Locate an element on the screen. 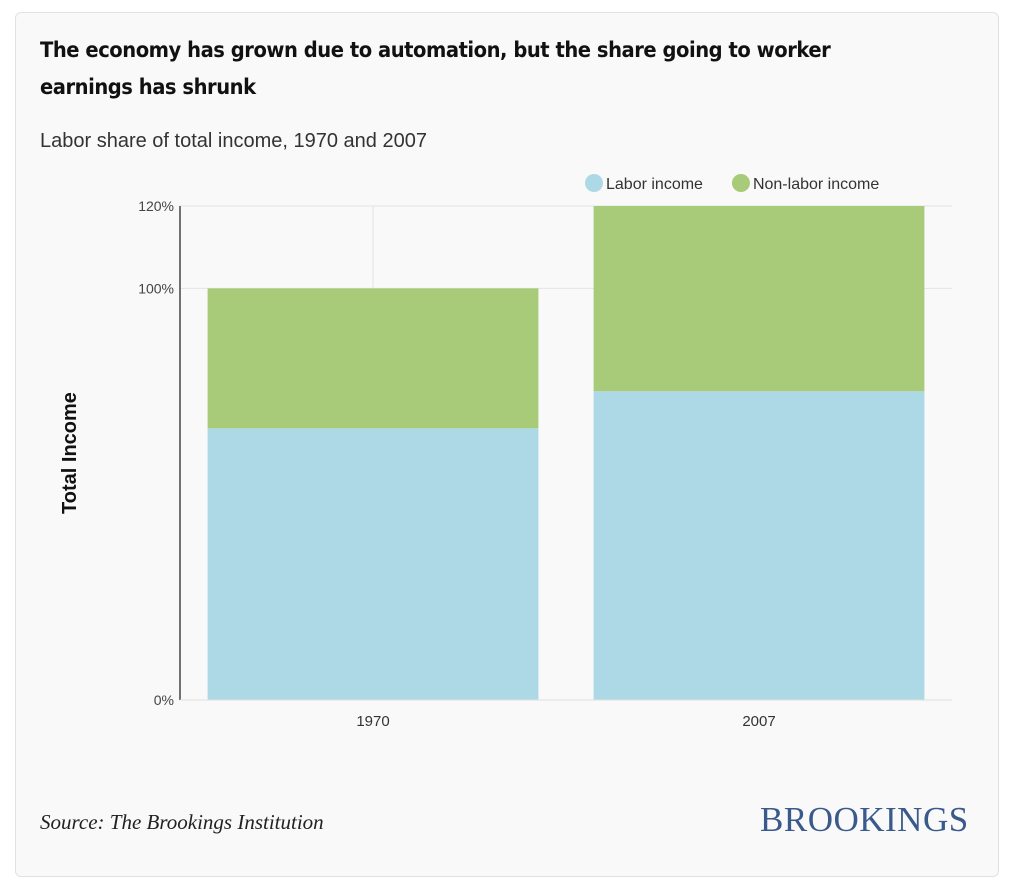 This screenshot has height=896, width=1024. legend-label: Non-labor income is located at coordinates (816, 184).